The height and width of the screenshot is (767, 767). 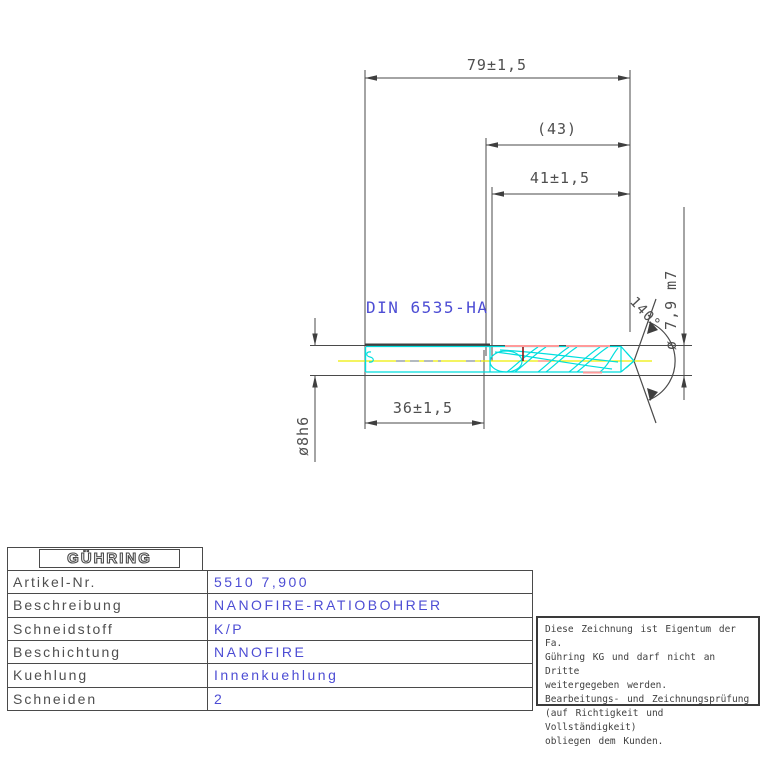 What do you see at coordinates (560, 178) in the screenshot?
I see `dim-flute-length: 41±1,5` at bounding box center [560, 178].